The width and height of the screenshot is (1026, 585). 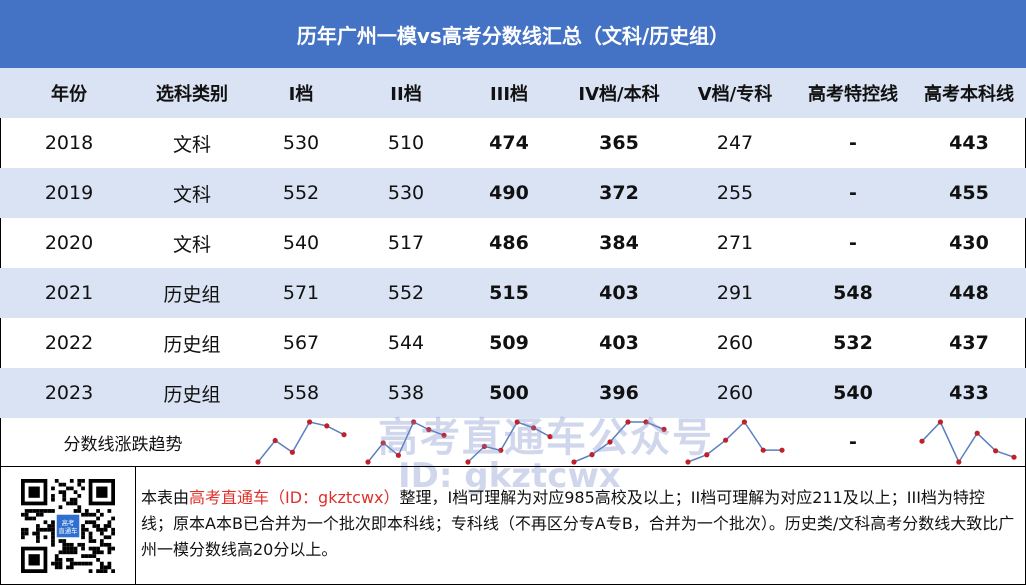 What do you see at coordinates (68, 522) in the screenshot?
I see `qr-logo-text: 高考` at bounding box center [68, 522].